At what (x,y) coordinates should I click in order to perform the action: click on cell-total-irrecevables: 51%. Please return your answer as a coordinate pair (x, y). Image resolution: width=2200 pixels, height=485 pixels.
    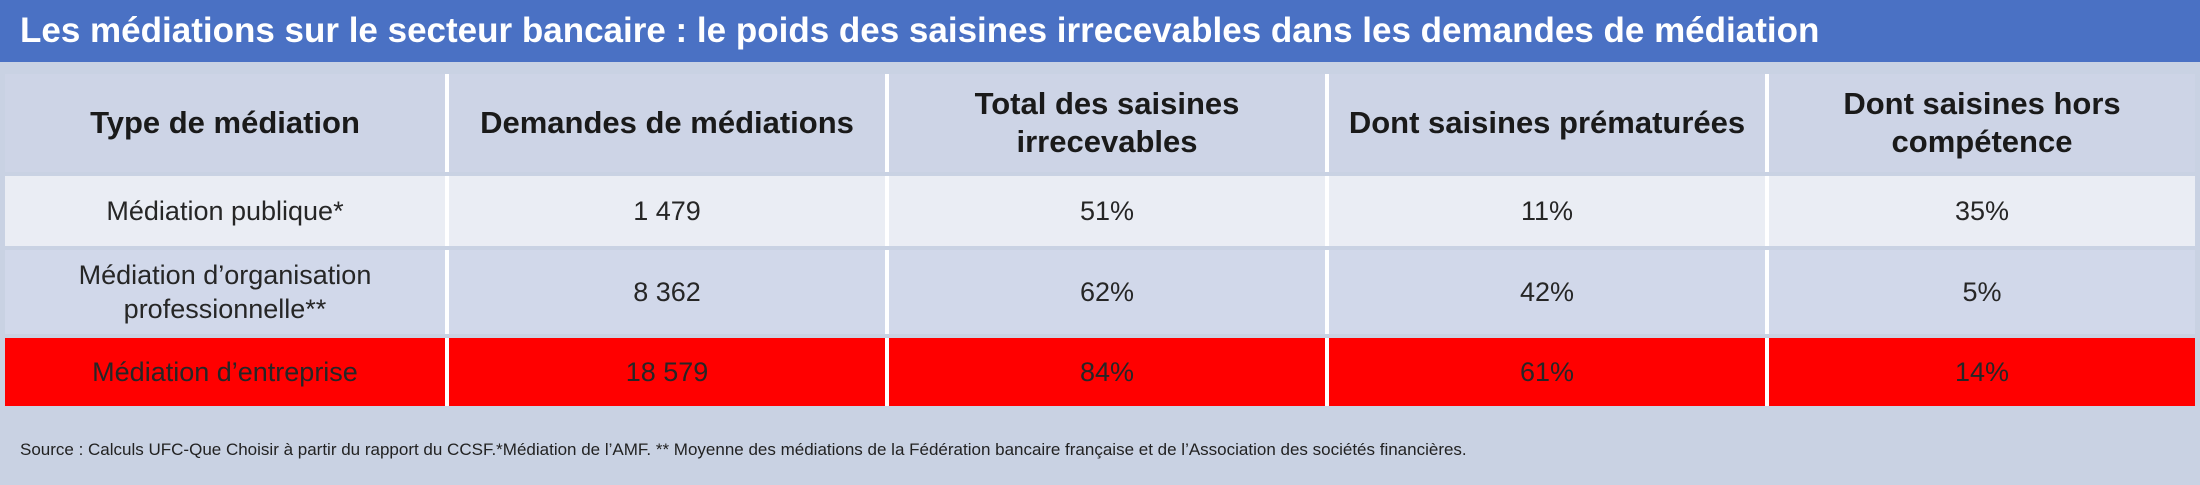
    Looking at the image, I should click on (1105, 211).